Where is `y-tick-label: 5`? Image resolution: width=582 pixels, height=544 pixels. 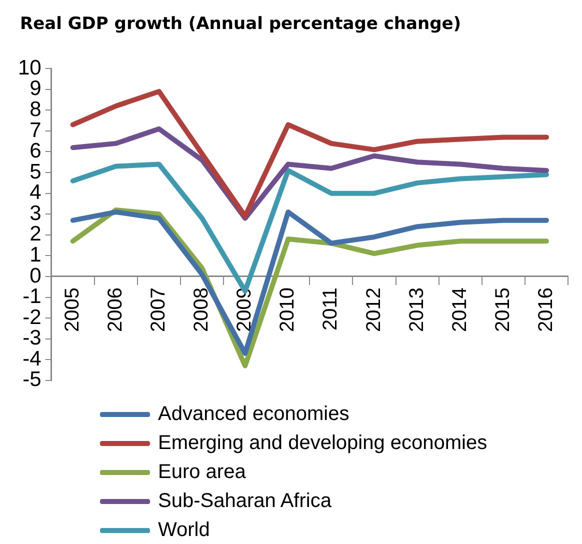 y-tick-label: 5 is located at coordinates (36, 172).